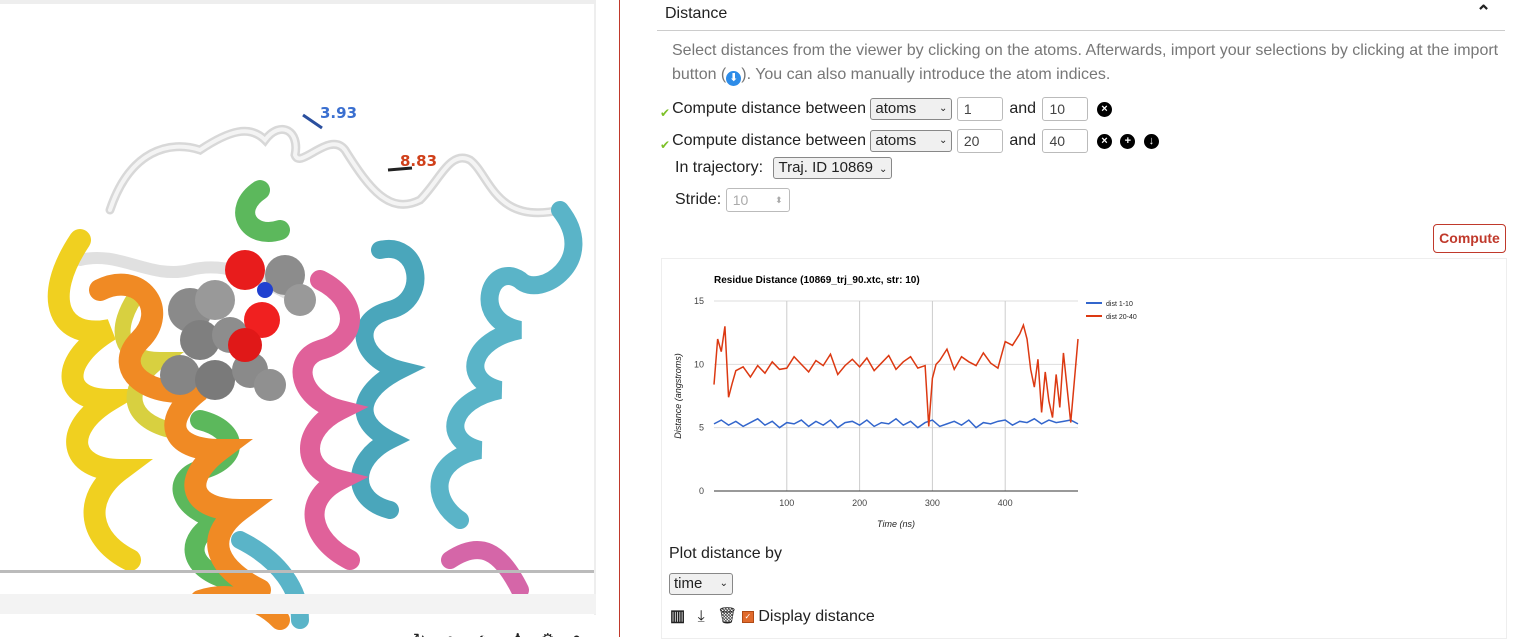 The height and width of the screenshot is (639, 1520). Describe the element at coordinates (725, 570) in the screenshot. I see `plot-by-row: Plot distance by time ⌄` at that location.